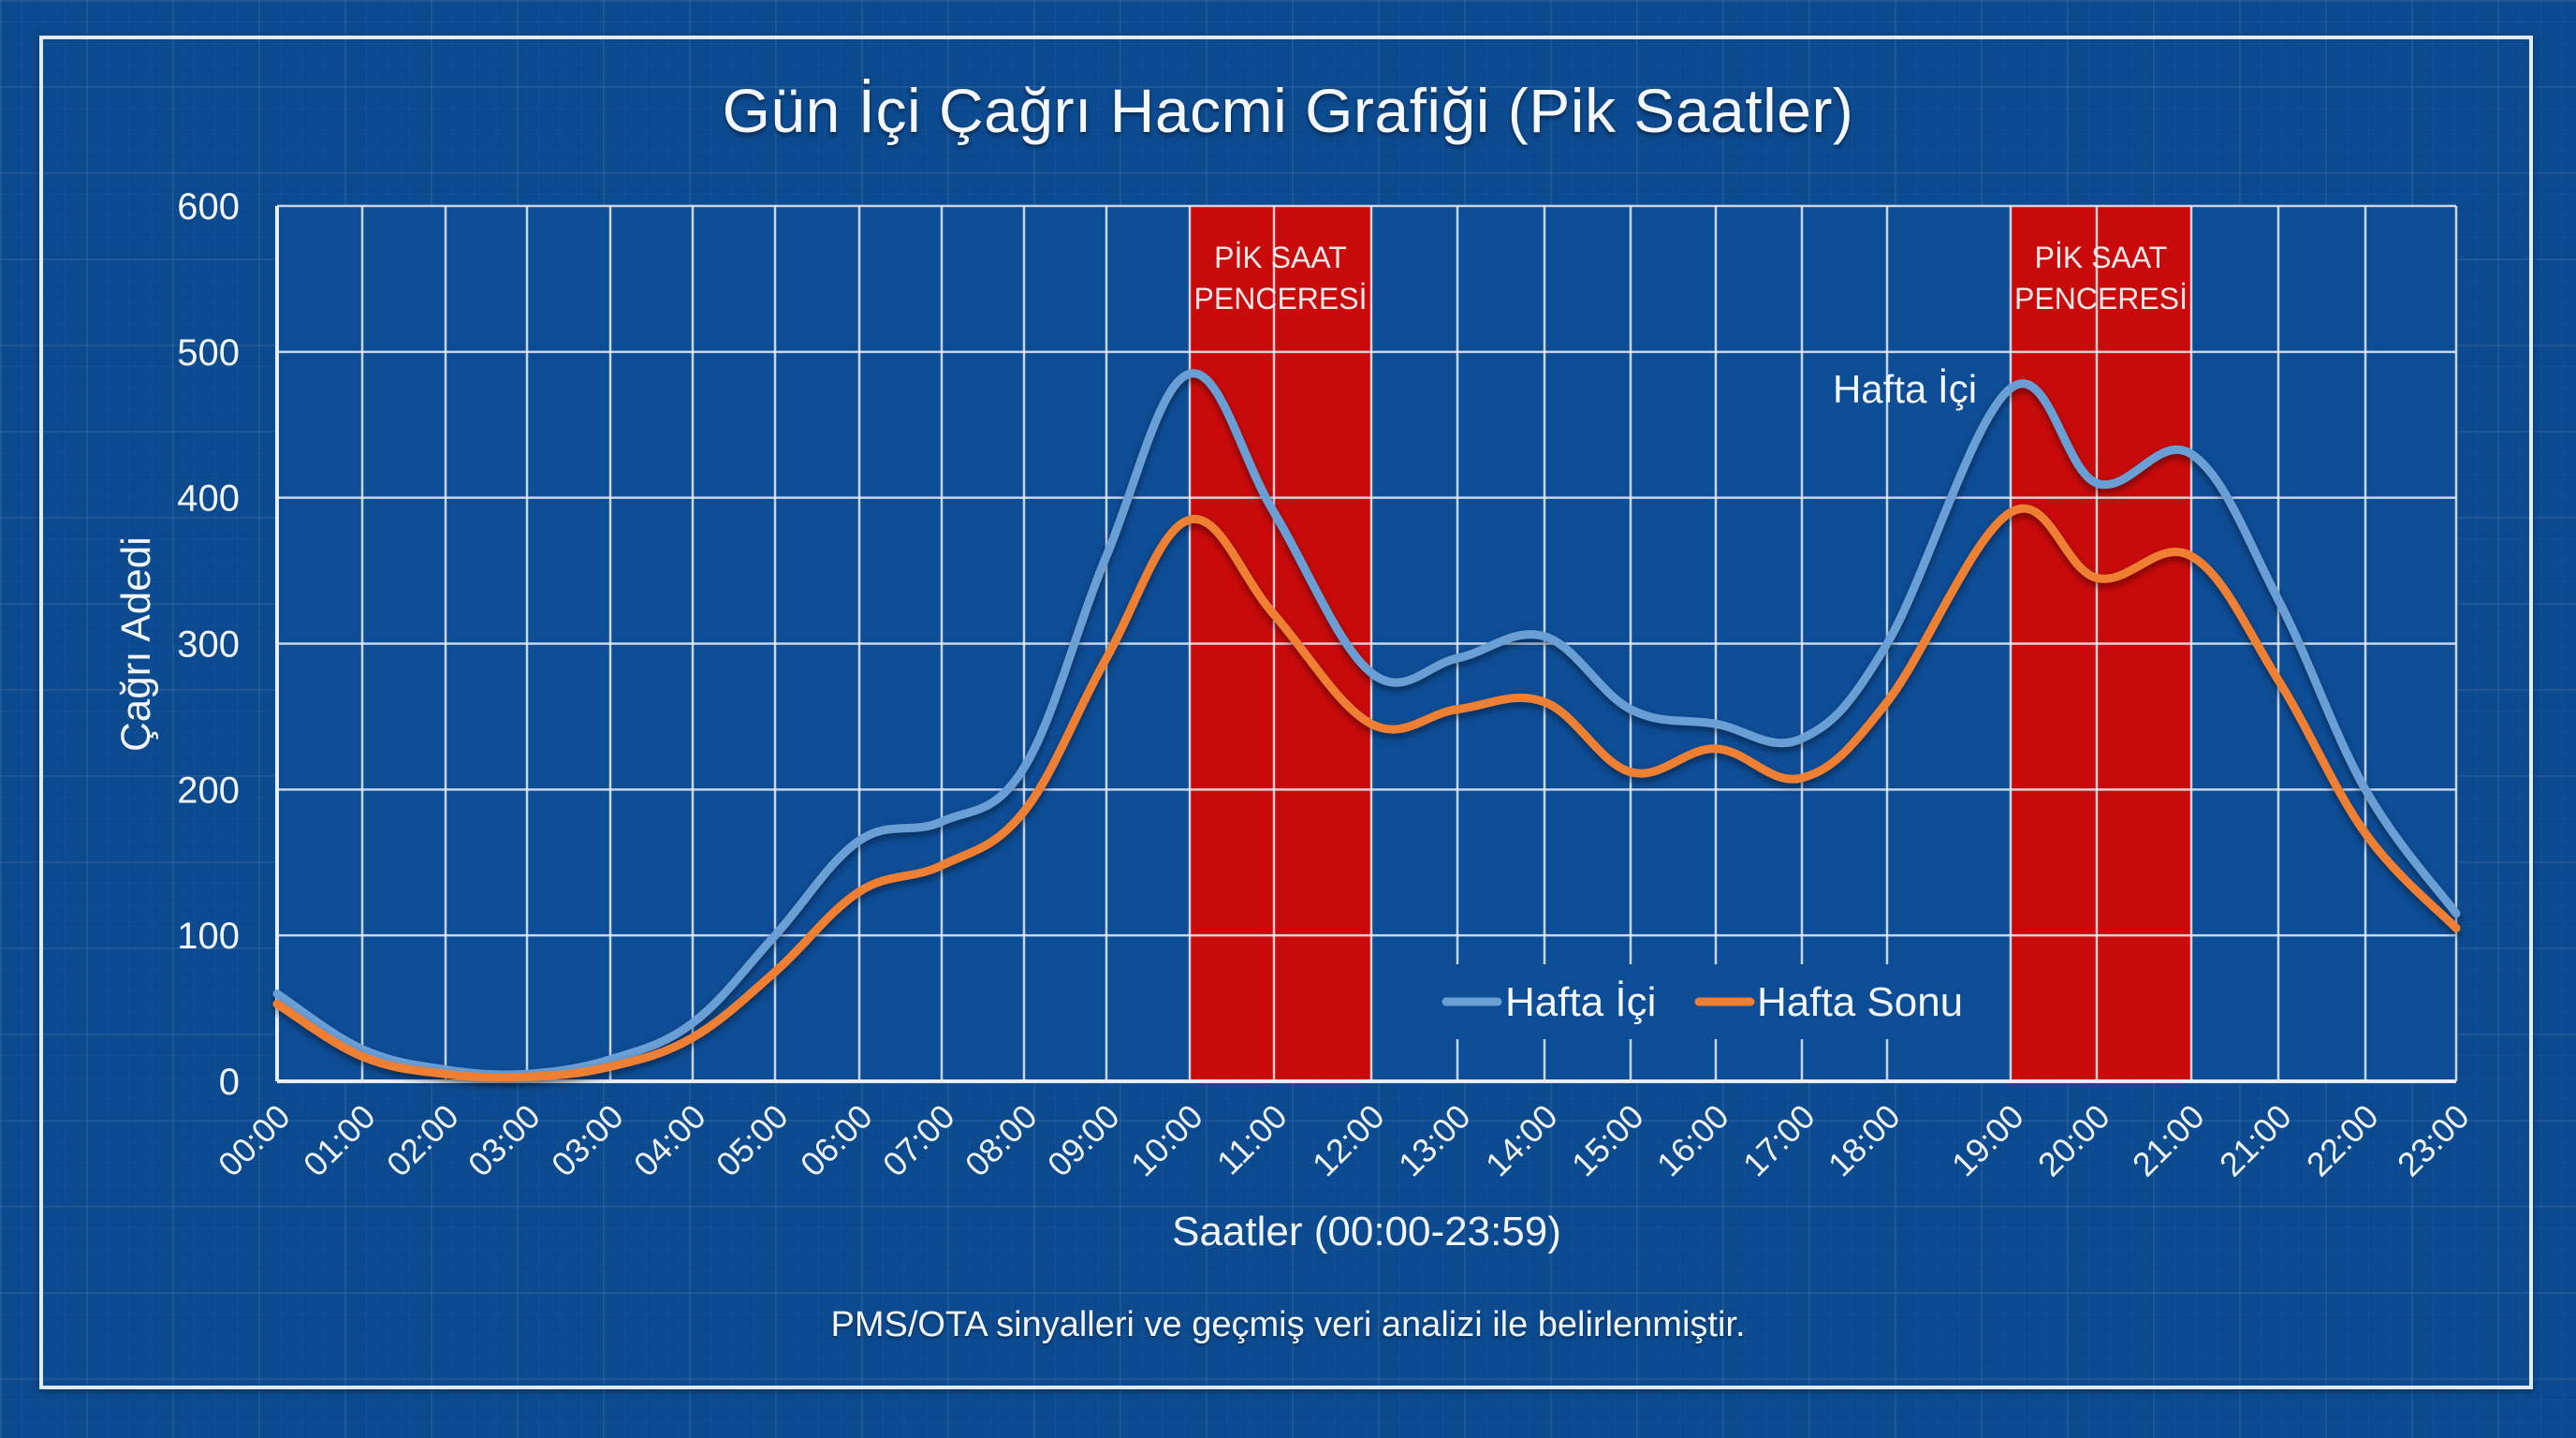 This screenshot has width=2576, height=1438. I want to click on y-tick-label: 500, so click(208, 353).